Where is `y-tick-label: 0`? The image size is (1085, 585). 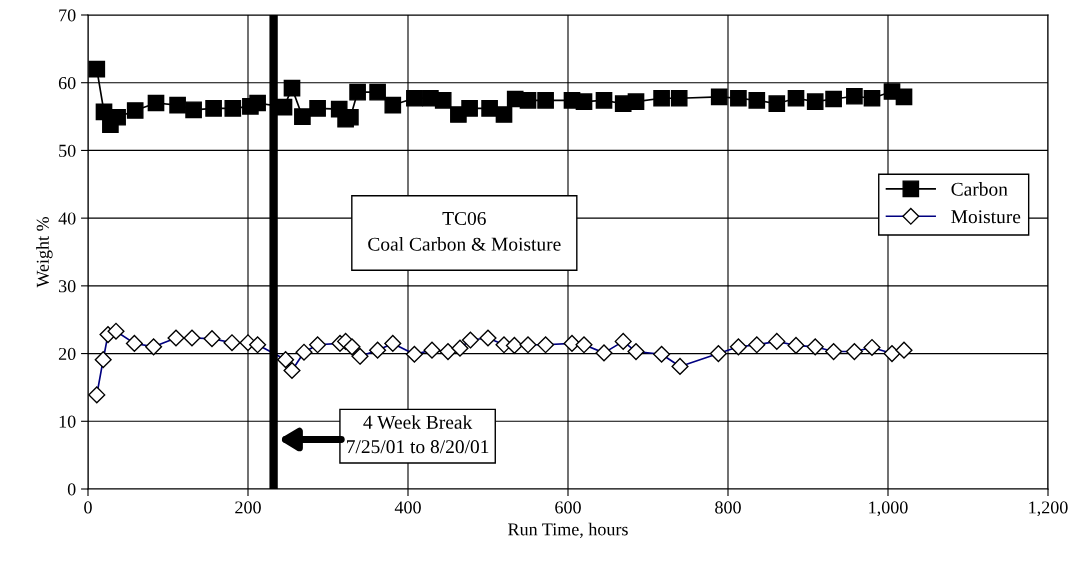 y-tick-label: 0 is located at coordinates (71, 489).